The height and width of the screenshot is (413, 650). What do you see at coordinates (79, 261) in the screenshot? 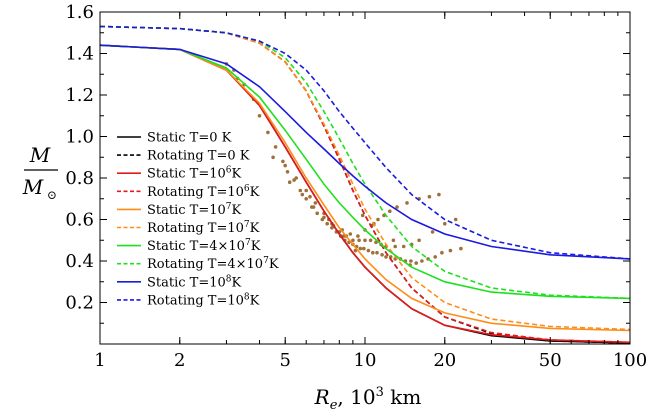
I see `y-tick-label: 0.4` at bounding box center [79, 261].